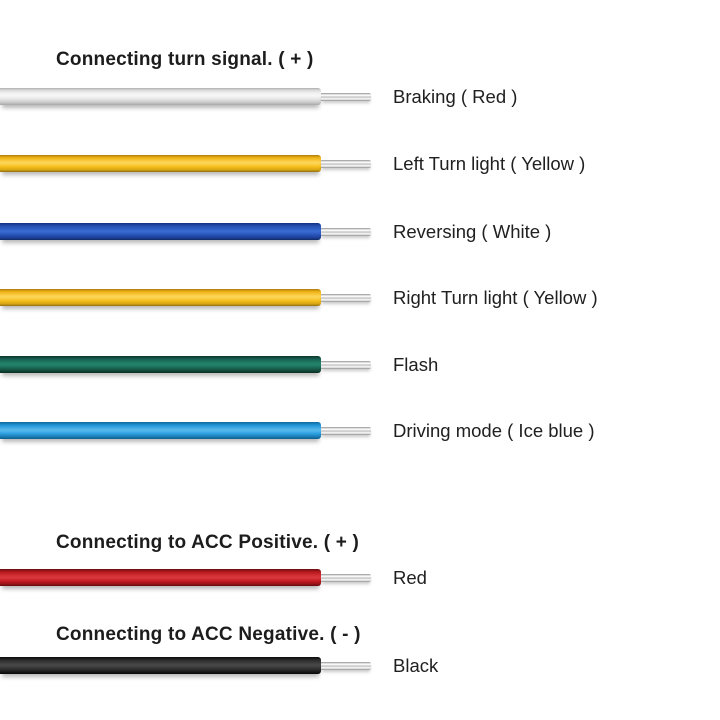 The image size is (720, 720). I want to click on wire-label-right-turn: Right Turn light ( Yellow ), so click(495, 297).